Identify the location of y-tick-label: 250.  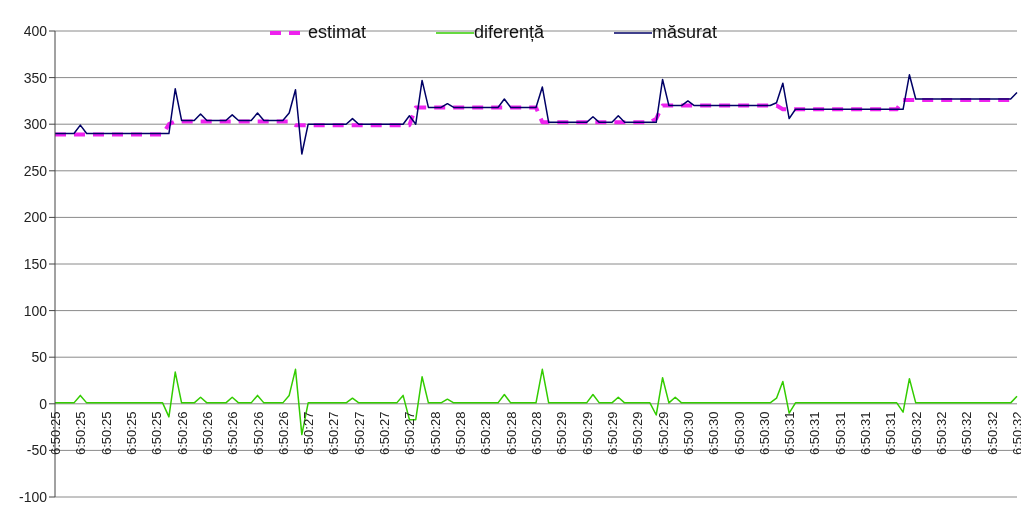
(35, 170).